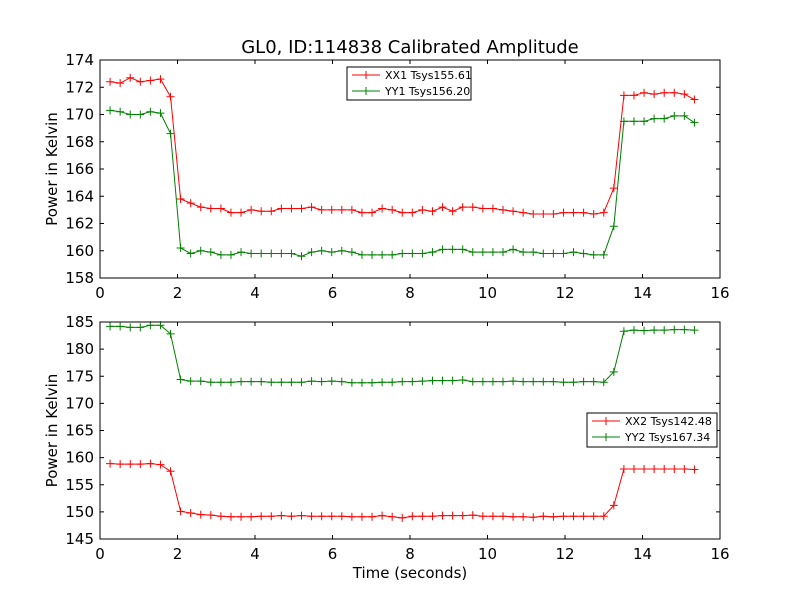 Image resolution: width=800 pixels, height=600 pixels. Describe the element at coordinates (333, 554) in the screenshot. I see `x-tick-label: 6` at that location.